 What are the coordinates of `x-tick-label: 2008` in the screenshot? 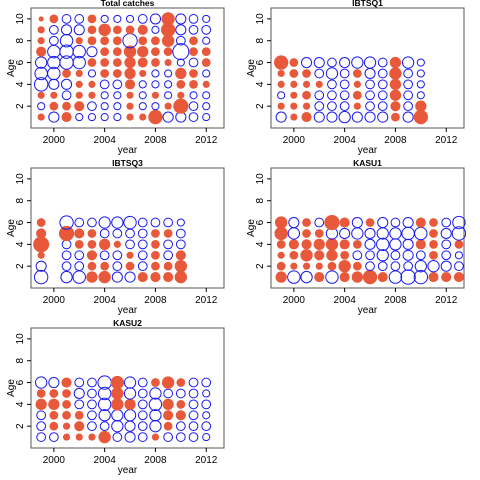 It's located at (155, 460).